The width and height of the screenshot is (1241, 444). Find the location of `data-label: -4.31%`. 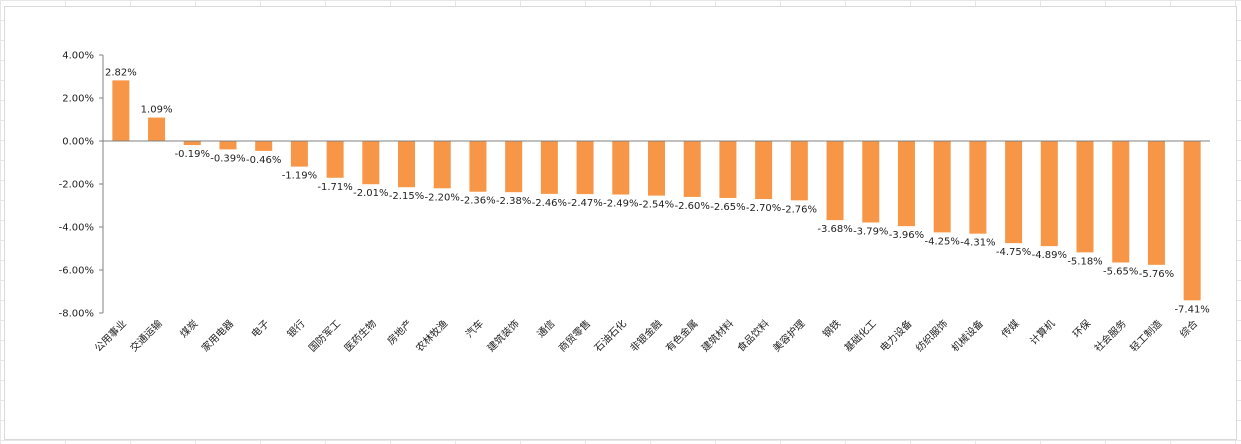

data-label: -4.31% is located at coordinates (977, 243).